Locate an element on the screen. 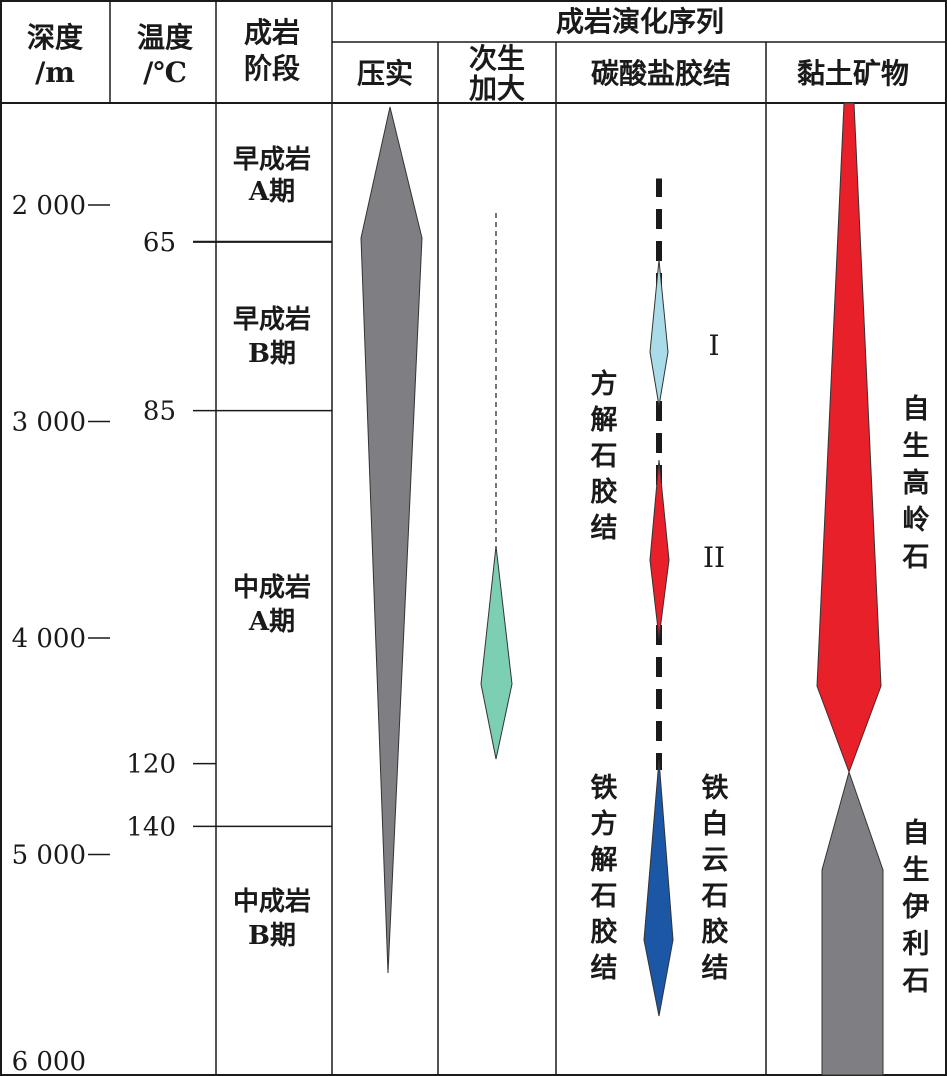  header-depth-unit: /m is located at coordinates (55, 72).